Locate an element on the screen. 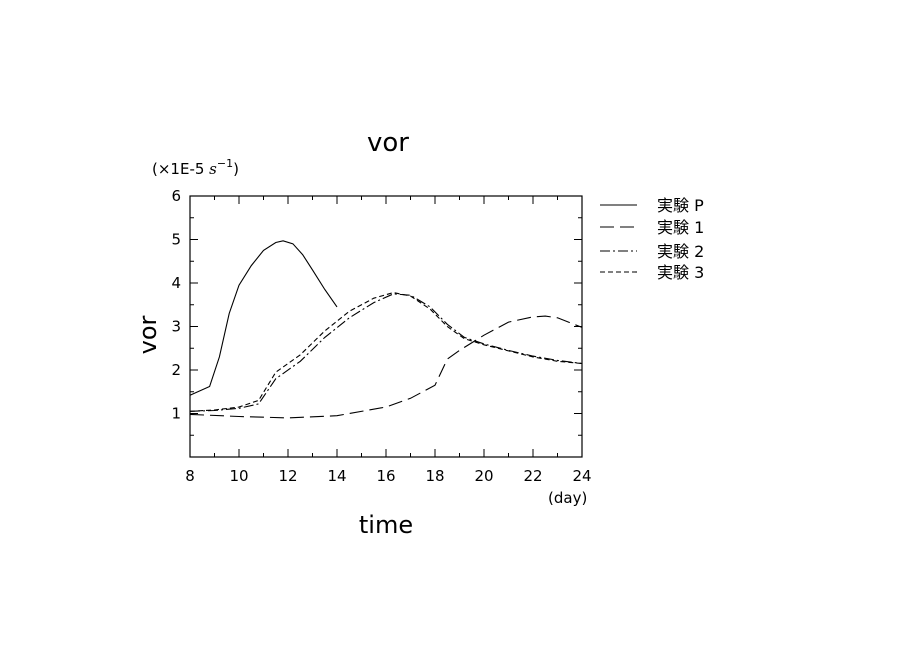 The width and height of the screenshot is (904, 654). x-tick-label: 20 is located at coordinates (483, 476).